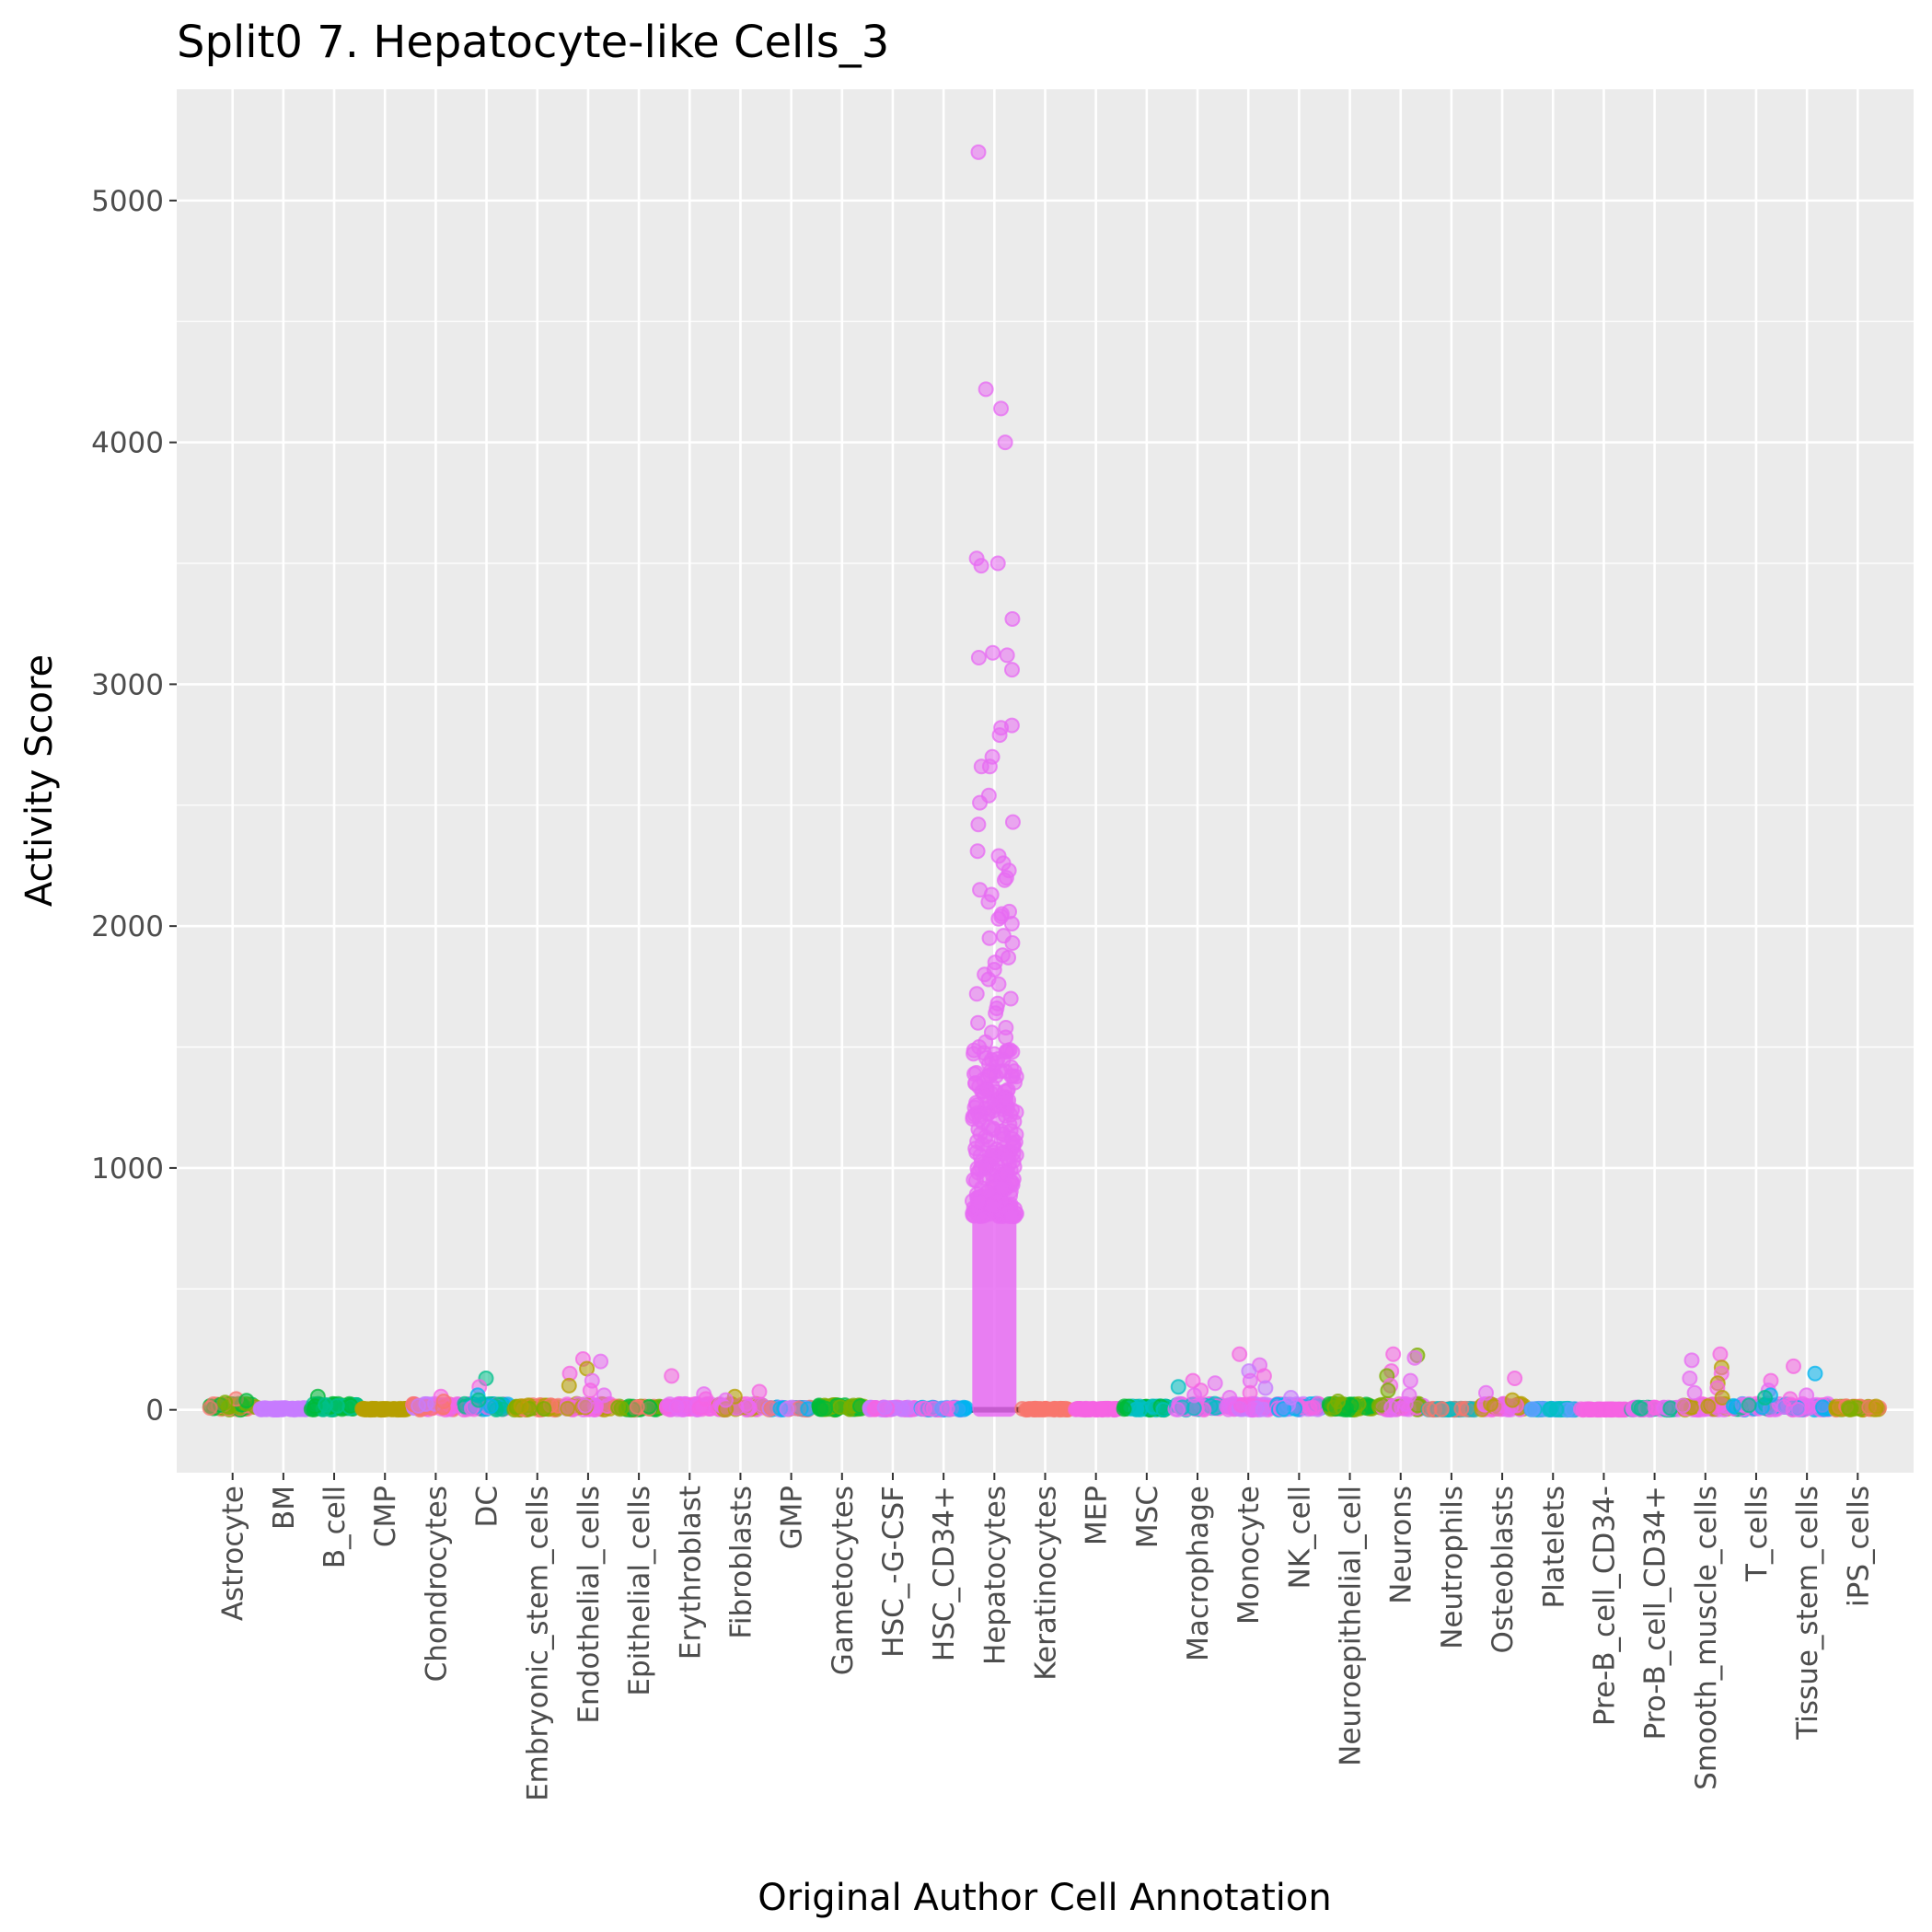  I want to click on hepatocyte-dense-band, so click(995, 1316).